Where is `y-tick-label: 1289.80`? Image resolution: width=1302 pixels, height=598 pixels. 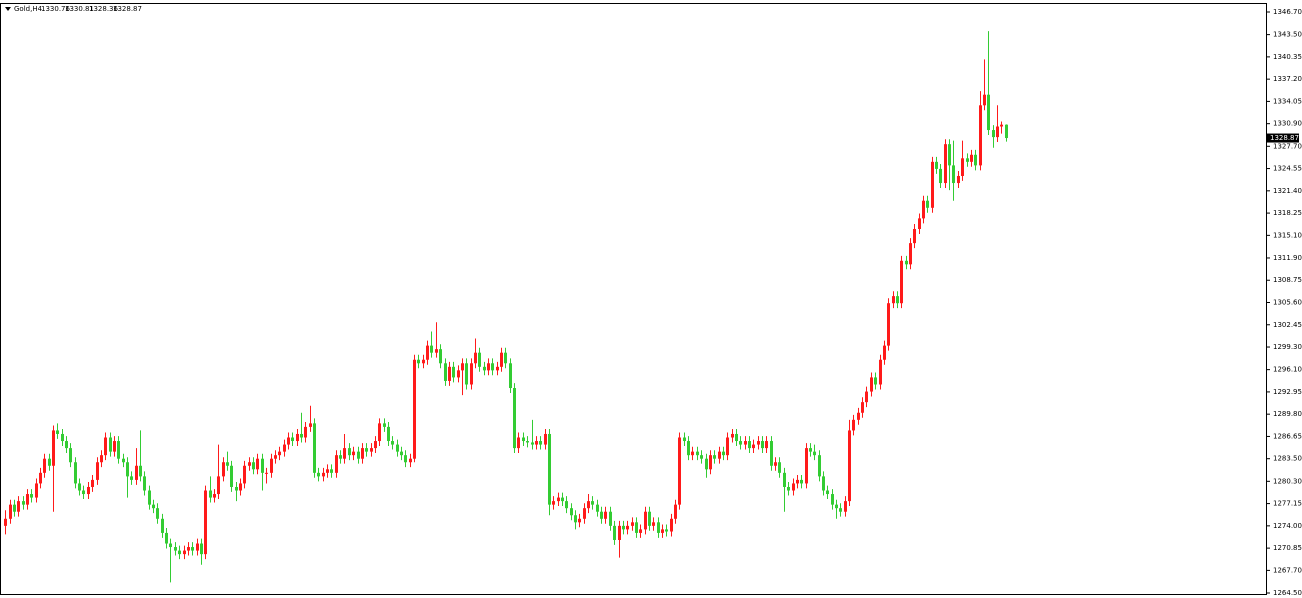 y-tick-label: 1289.80 is located at coordinates (1287, 414).